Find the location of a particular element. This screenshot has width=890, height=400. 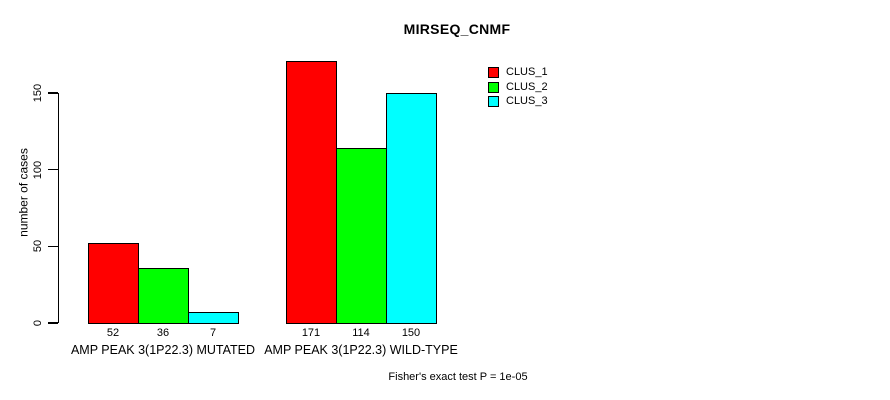

chart-title: MIRSEQ_CNMF is located at coordinates (457, 29).